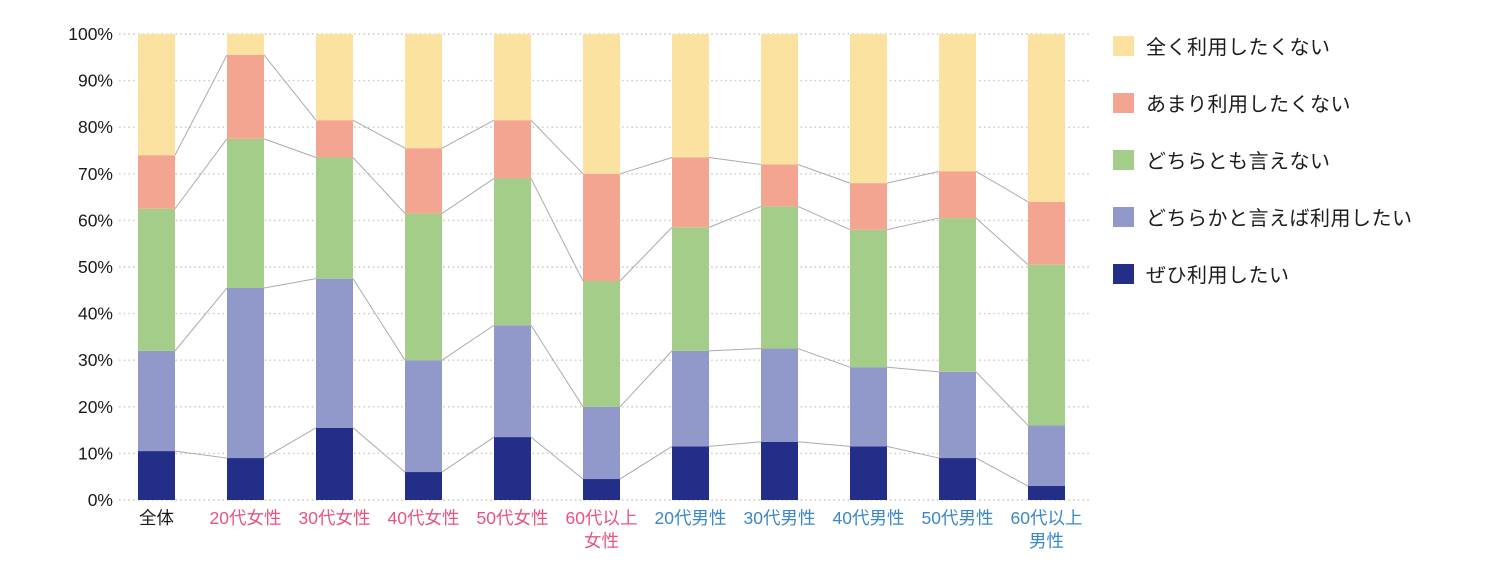 The height and width of the screenshot is (582, 1500). I want to click on x-axis-category-label: 50代女性, so click(513, 518).